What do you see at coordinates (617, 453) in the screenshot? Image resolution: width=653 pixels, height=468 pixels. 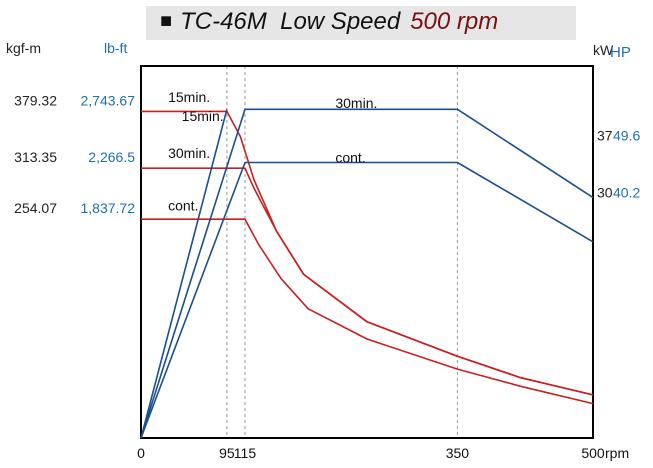 I see `x-axis-label: rpm` at bounding box center [617, 453].